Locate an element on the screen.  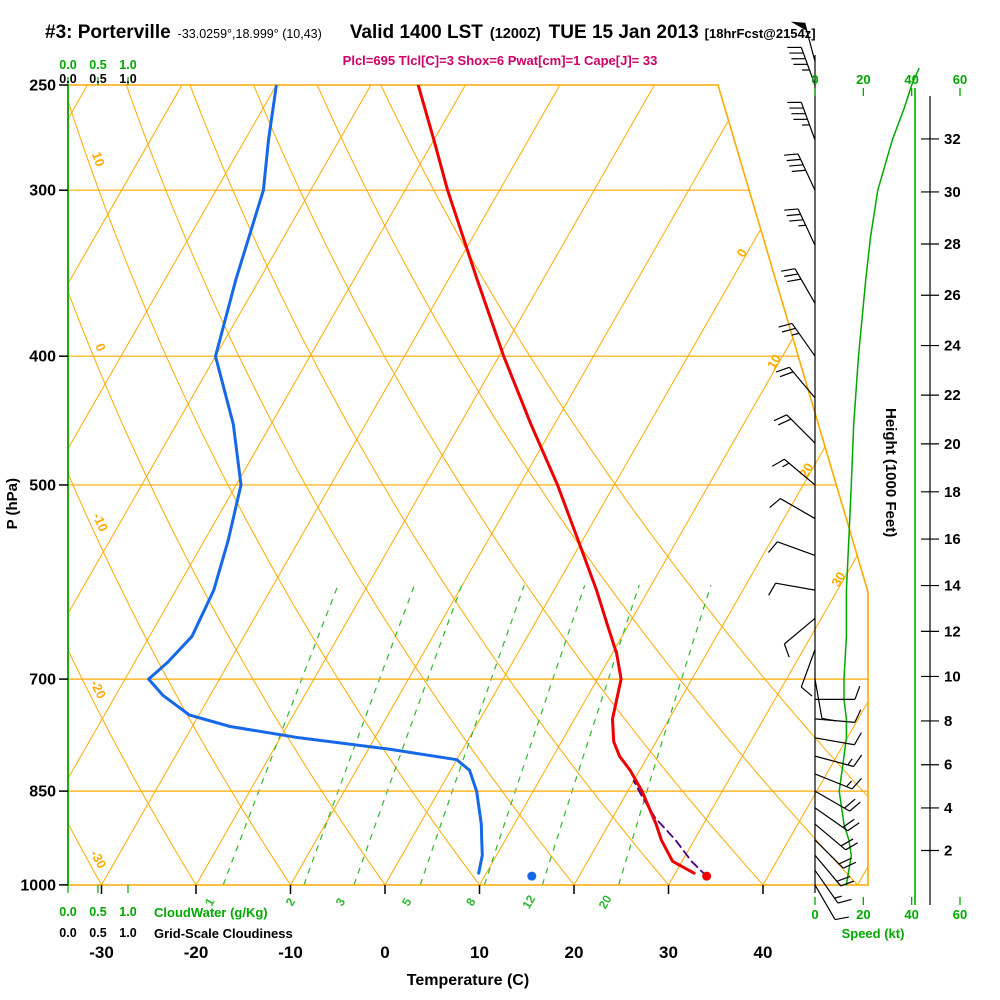
cloudiness-scale-label: 0.5 is located at coordinates (97, 79).